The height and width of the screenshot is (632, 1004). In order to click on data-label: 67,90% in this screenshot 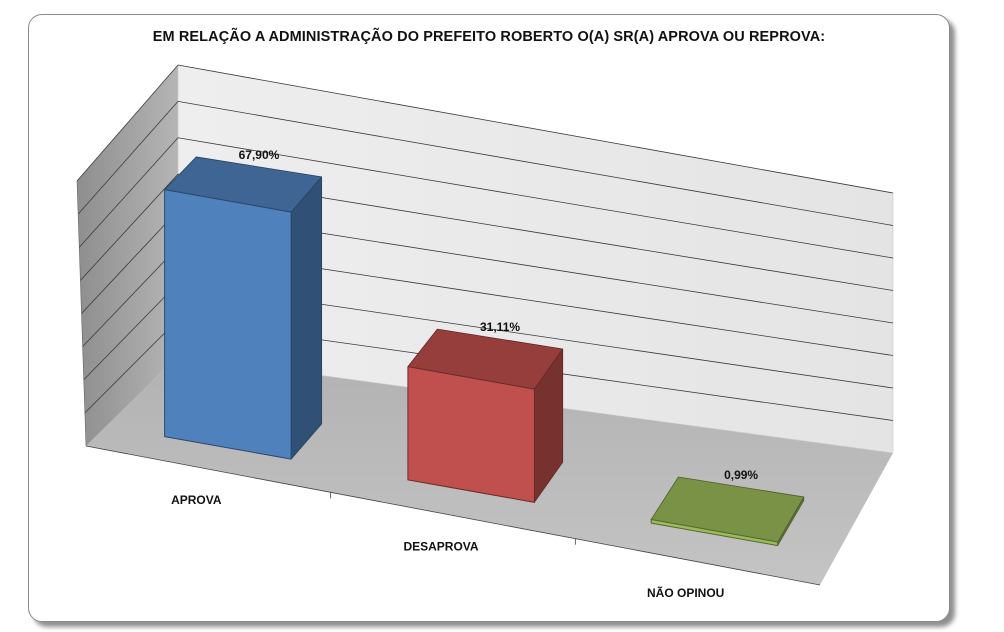, I will do `click(259, 155)`.